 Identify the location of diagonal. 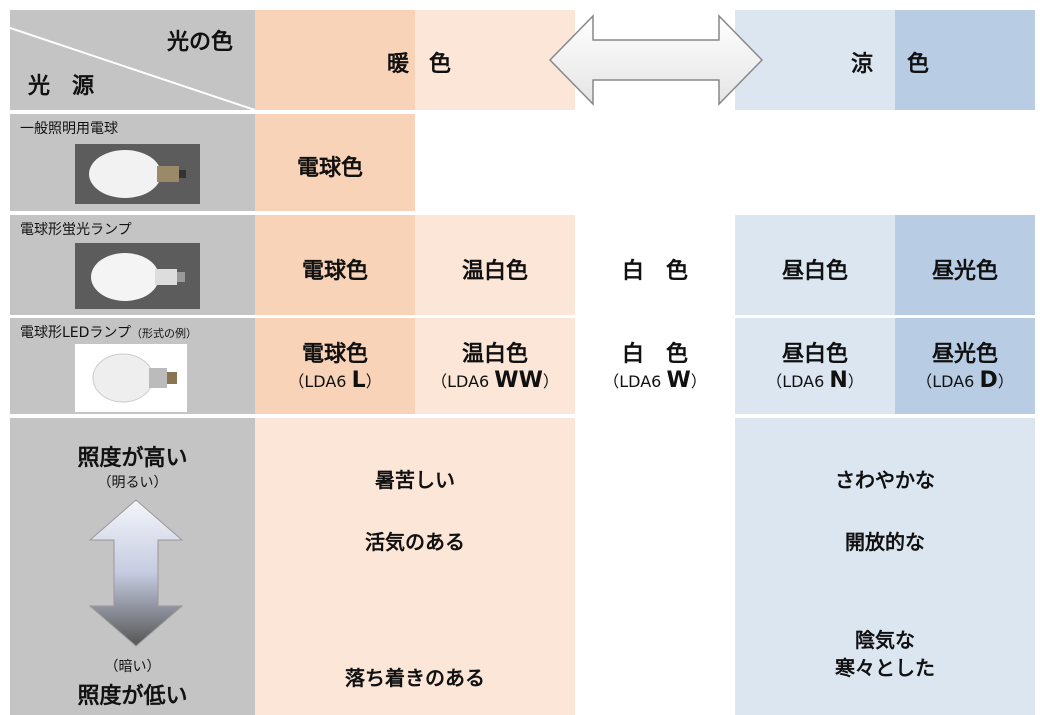
(132, 68).